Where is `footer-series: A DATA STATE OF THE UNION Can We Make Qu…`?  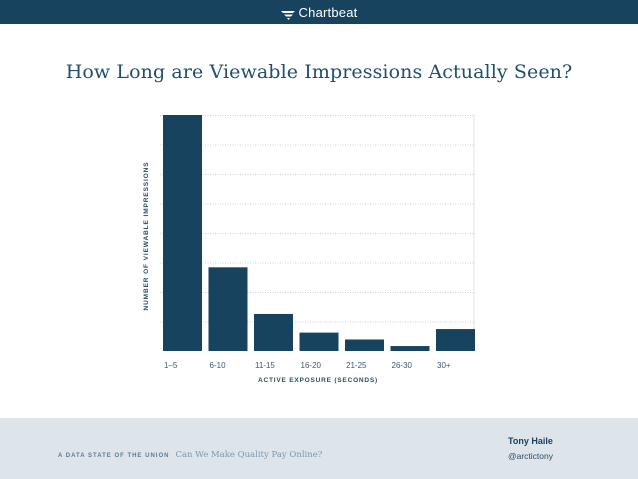 footer-series: A DATA STATE OF THE UNION Can We Make Qu… is located at coordinates (190, 455).